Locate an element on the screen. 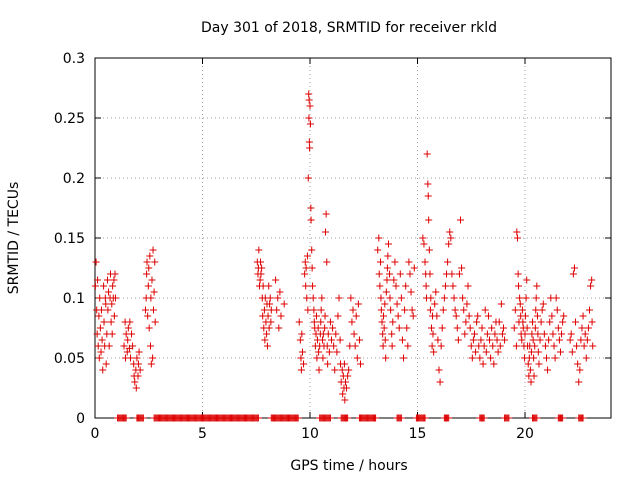  x-axis-label: GPS time / hours is located at coordinates (348, 466).